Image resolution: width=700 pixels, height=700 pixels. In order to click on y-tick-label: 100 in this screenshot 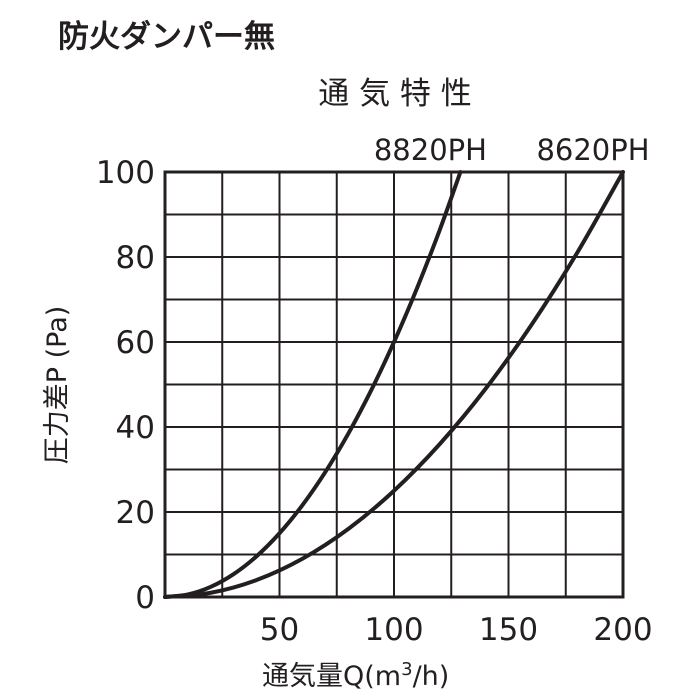, I will do `click(125, 173)`.